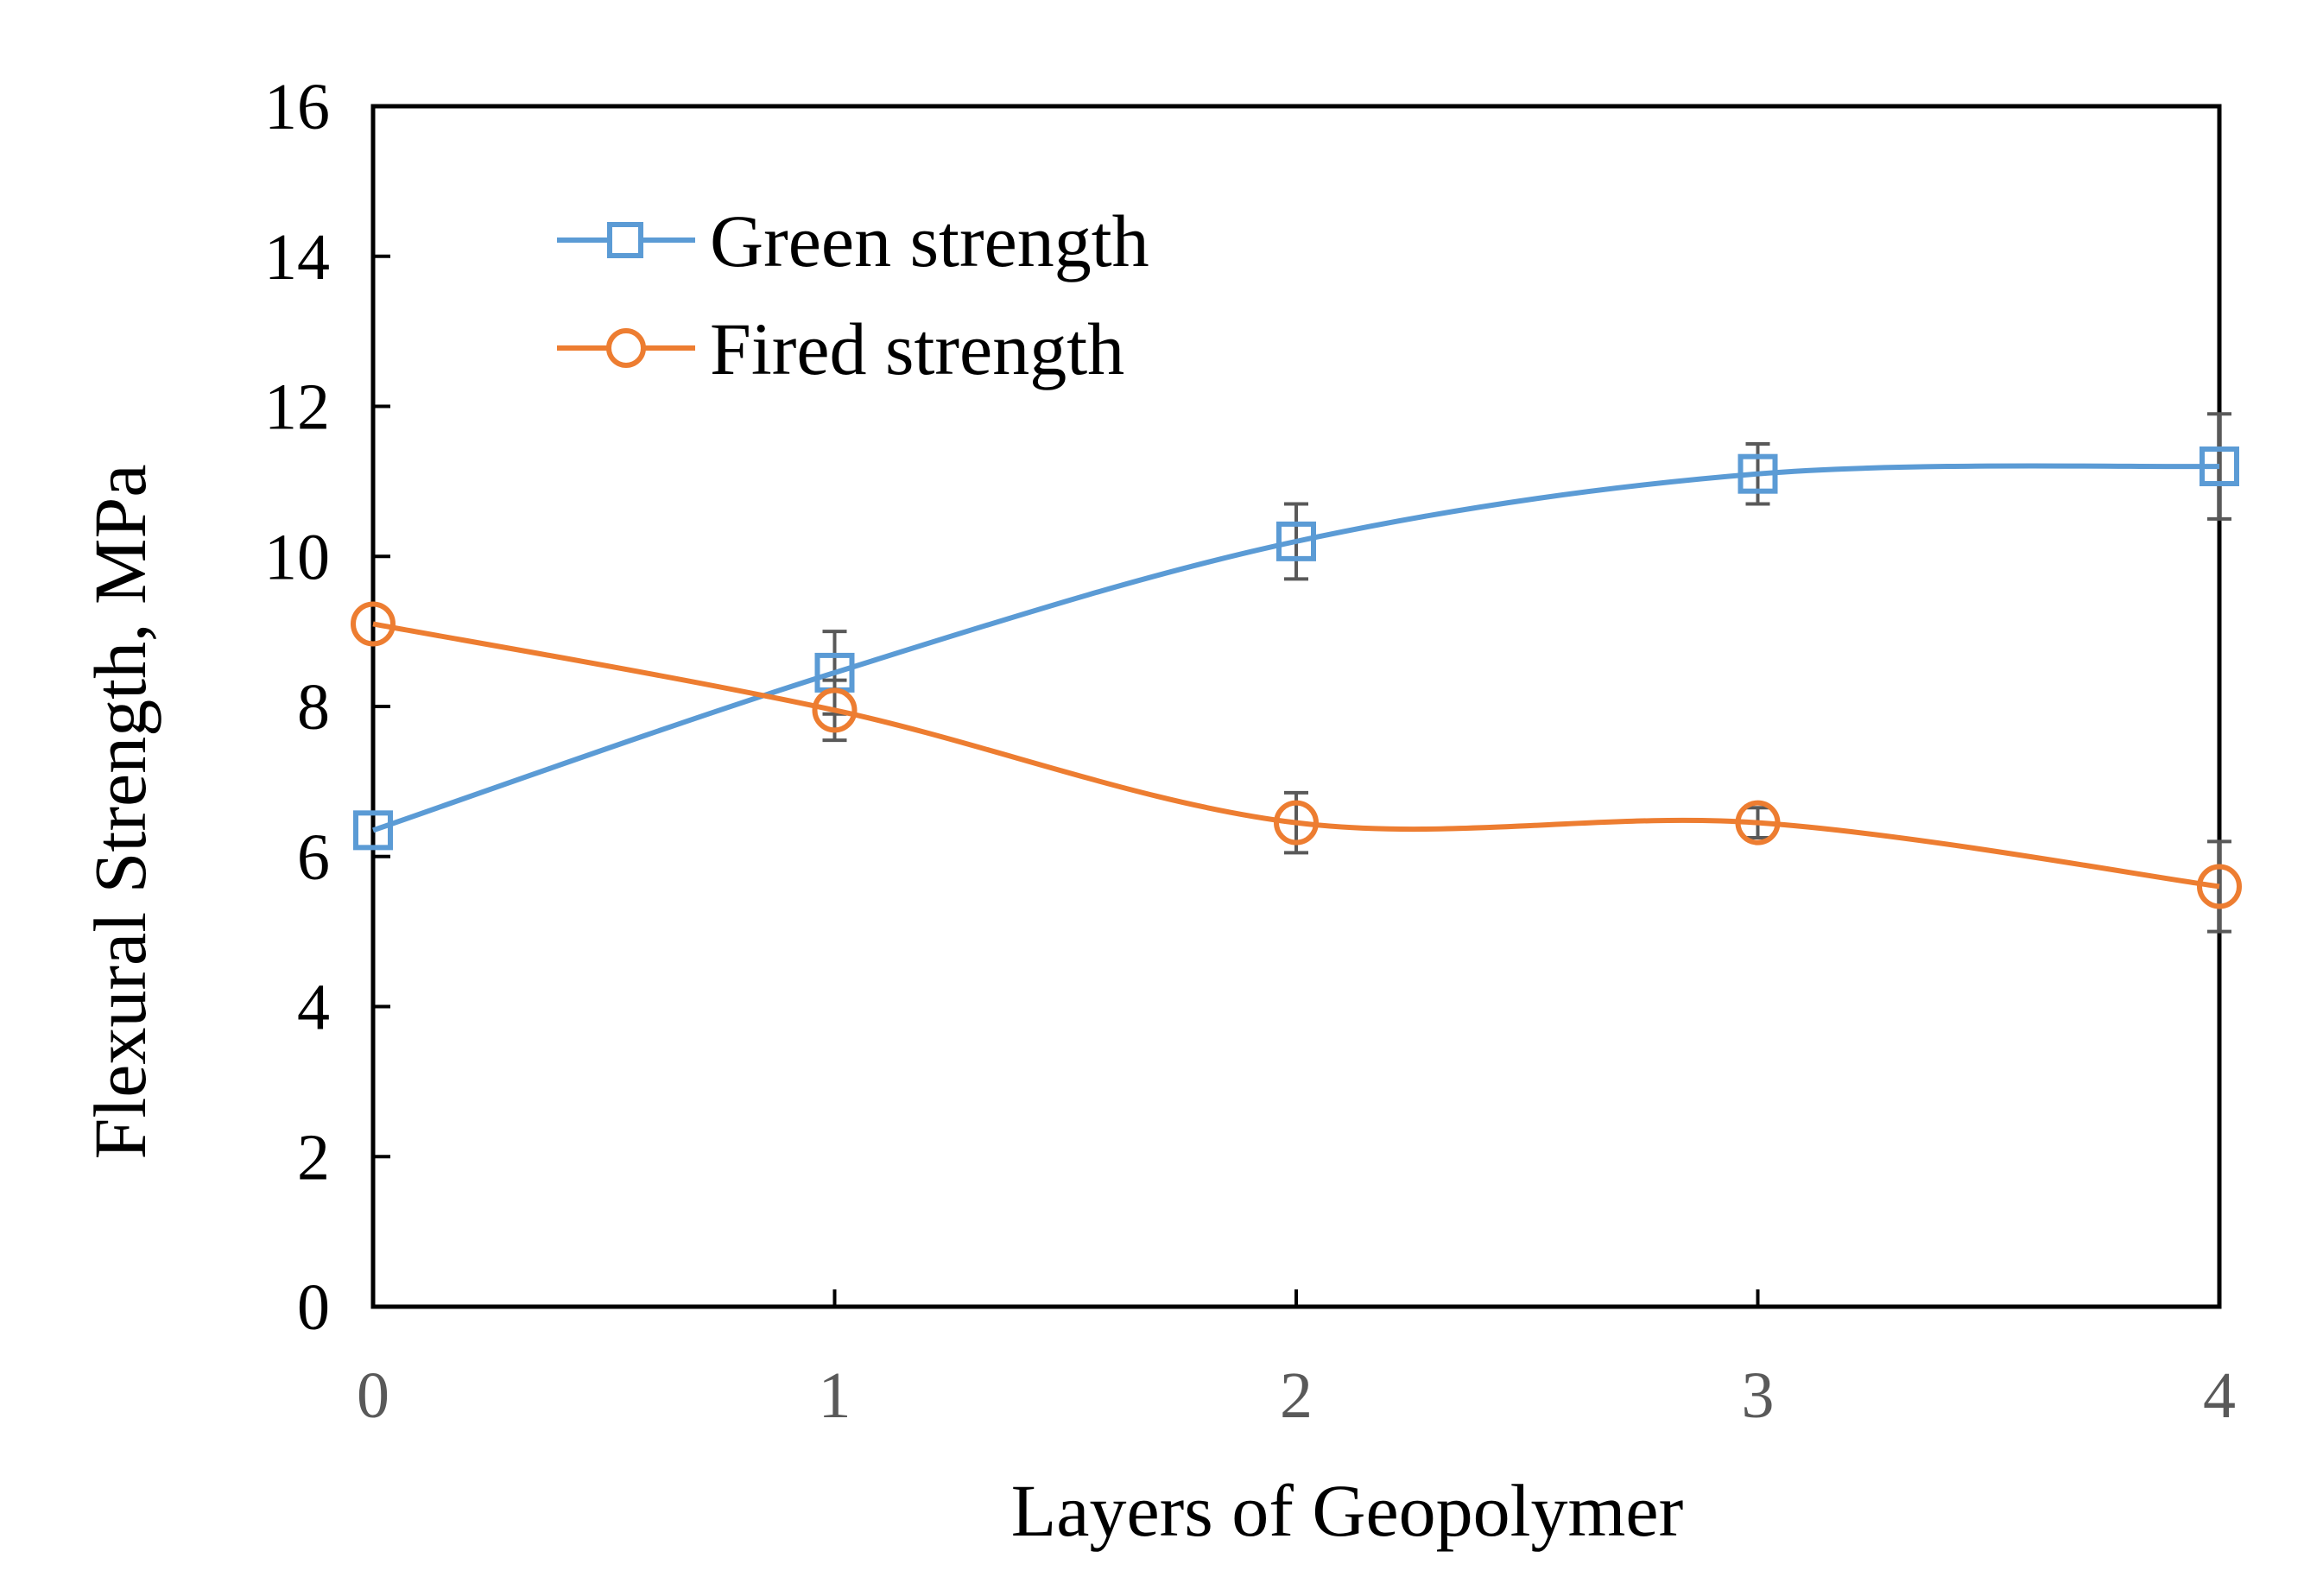 The height and width of the screenshot is (1596, 2304). I want to click on y-tick-label: 4, so click(314, 1008).